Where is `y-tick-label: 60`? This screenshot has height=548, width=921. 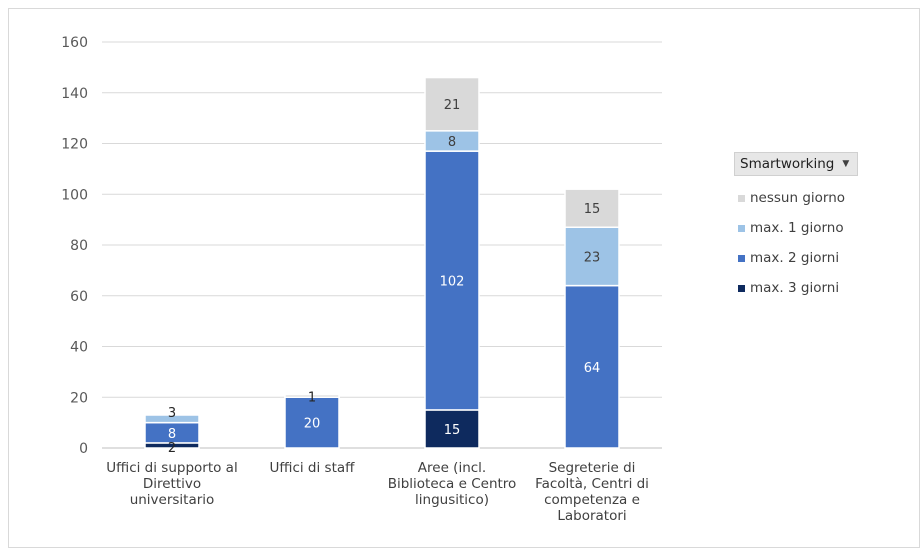 y-tick-label: 60 is located at coordinates (79, 297).